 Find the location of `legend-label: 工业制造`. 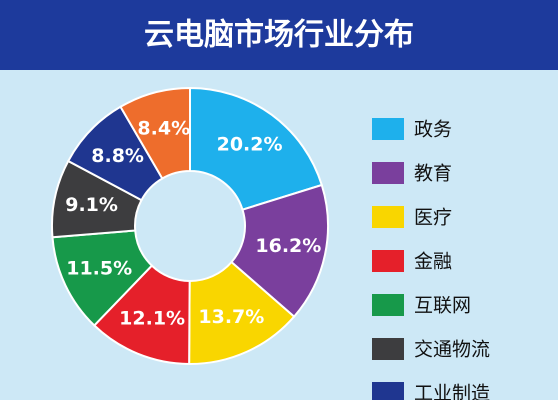

legend-label: 工业制造 is located at coordinates (452, 391).